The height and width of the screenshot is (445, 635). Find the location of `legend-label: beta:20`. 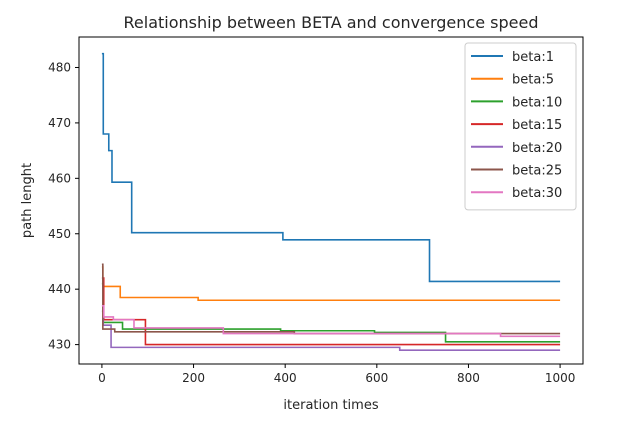

legend-label: beta:20 is located at coordinates (537, 148).